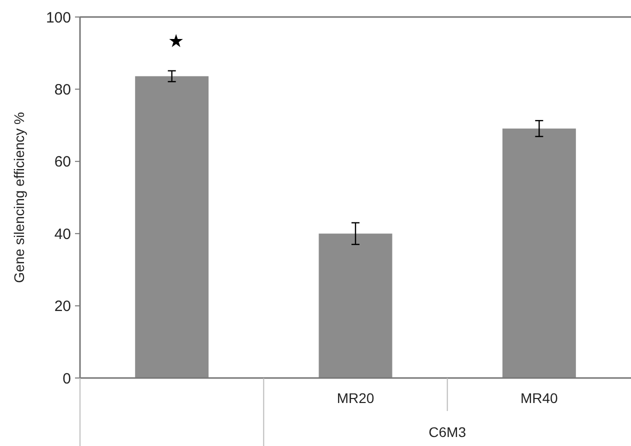 This screenshot has width=631, height=446. Describe the element at coordinates (62, 234) in the screenshot. I see `y-tick-label: 40` at that location.